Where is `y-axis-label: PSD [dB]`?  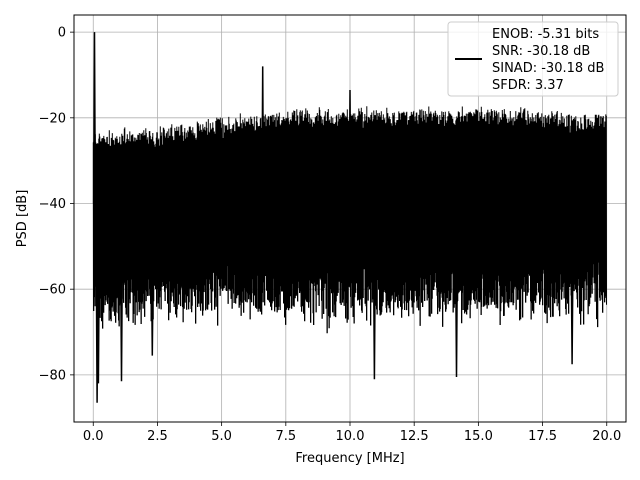
y-axis-label: PSD [dB] is located at coordinates (22, 219).